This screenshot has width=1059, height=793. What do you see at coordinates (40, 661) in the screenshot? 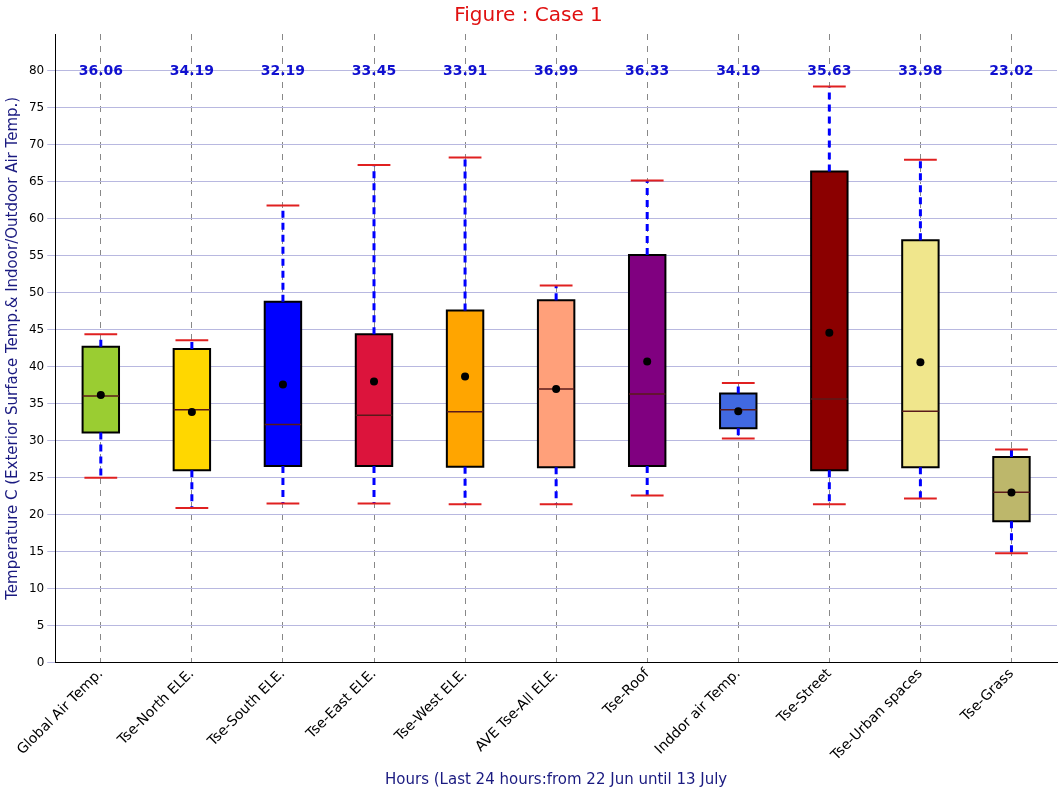
I see `y-tick-label: 0` at bounding box center [40, 661].